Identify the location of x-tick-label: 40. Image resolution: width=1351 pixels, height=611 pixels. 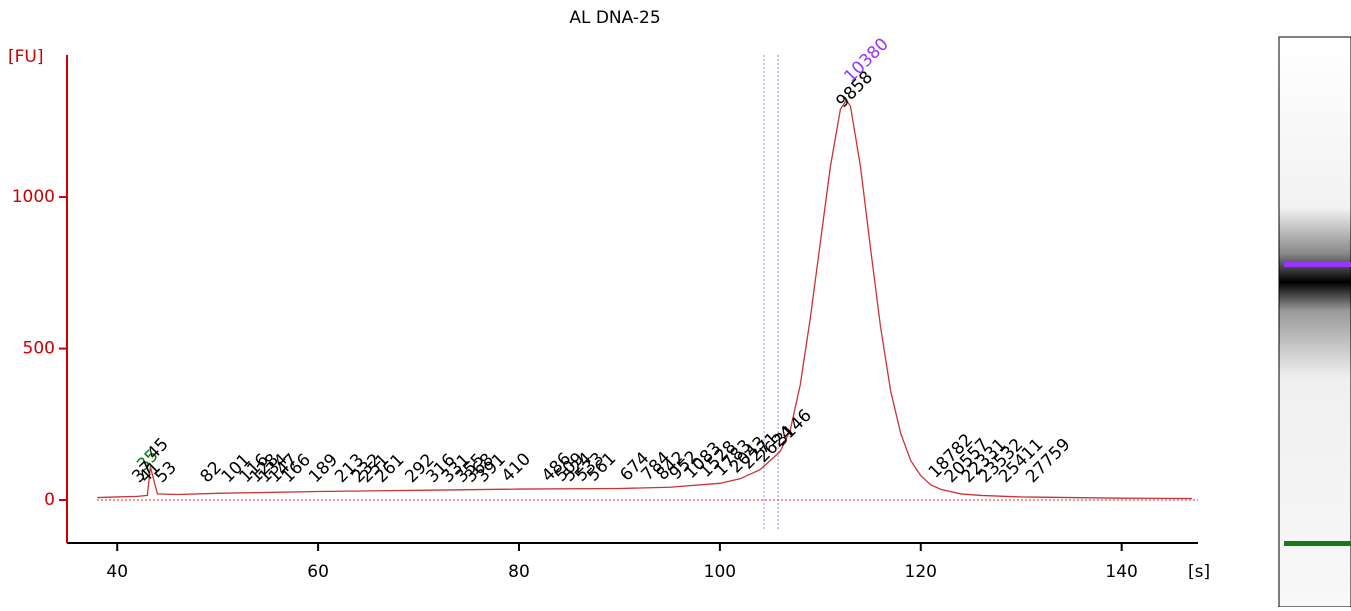
(117, 572).